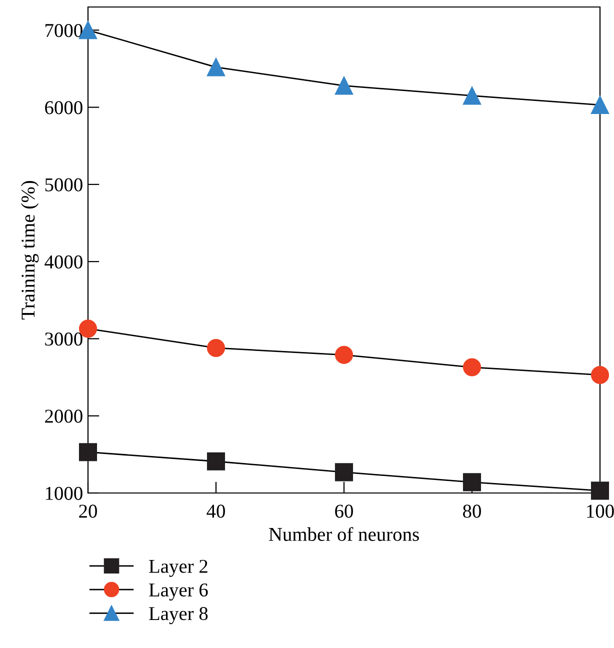 The height and width of the screenshot is (648, 614). I want to click on y-tick-label: 1000, so click(64, 493).